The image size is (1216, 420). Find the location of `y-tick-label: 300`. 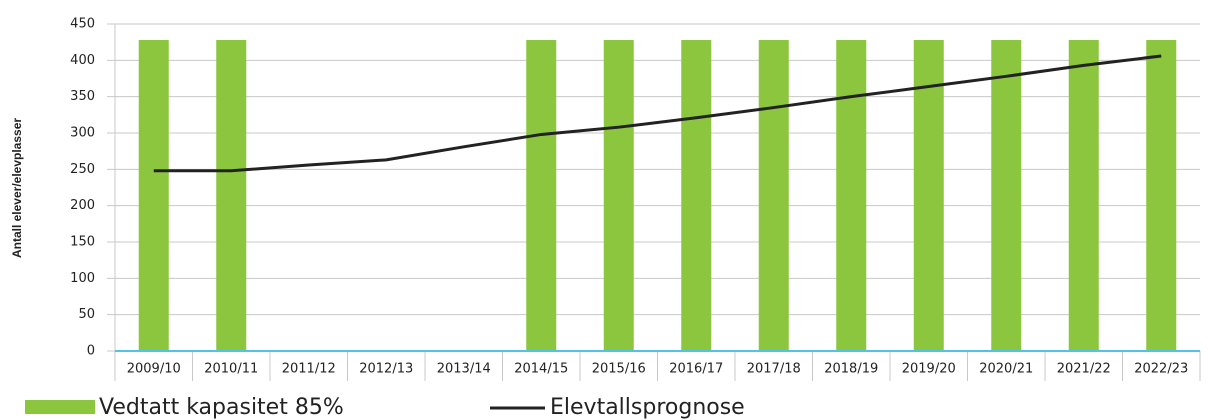

y-tick-label: 300 is located at coordinates (82, 133).